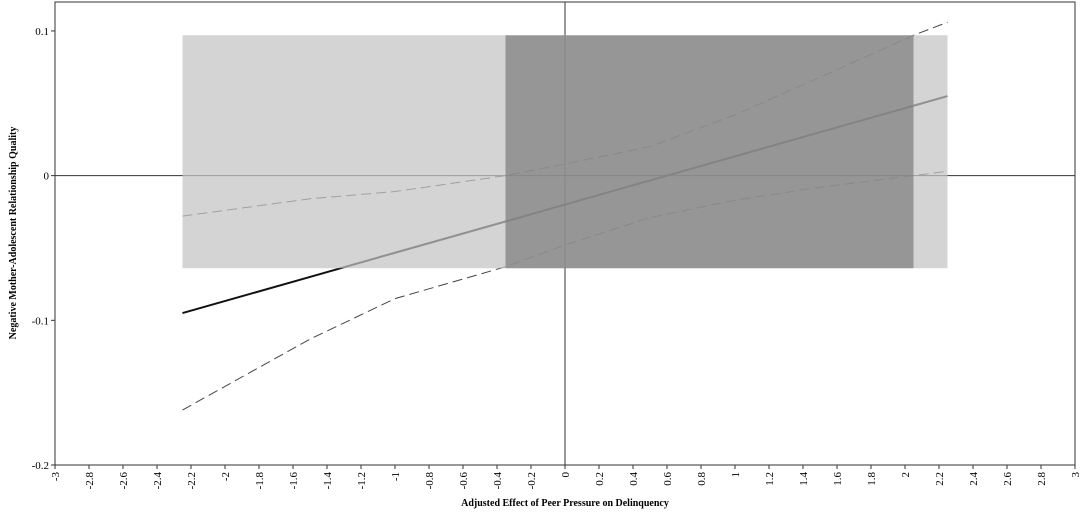 Image resolution: width=1084 pixels, height=514 pixels. What do you see at coordinates (634, 479) in the screenshot?
I see `x-tick-label: 0.4` at bounding box center [634, 479].